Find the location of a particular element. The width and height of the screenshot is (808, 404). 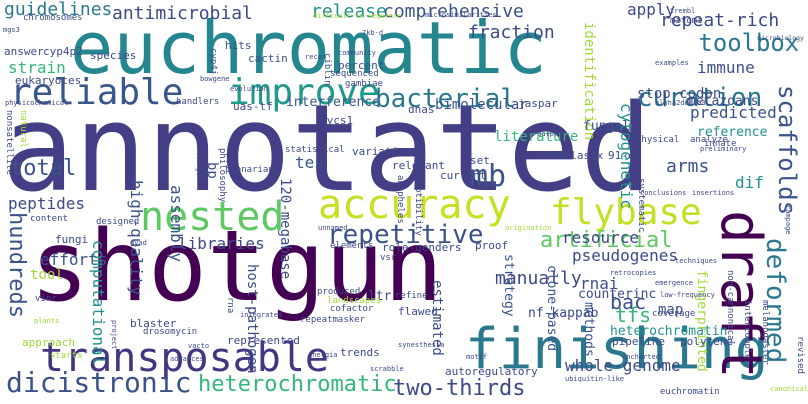

word-cofactor: cofactor is located at coordinates (352, 309).